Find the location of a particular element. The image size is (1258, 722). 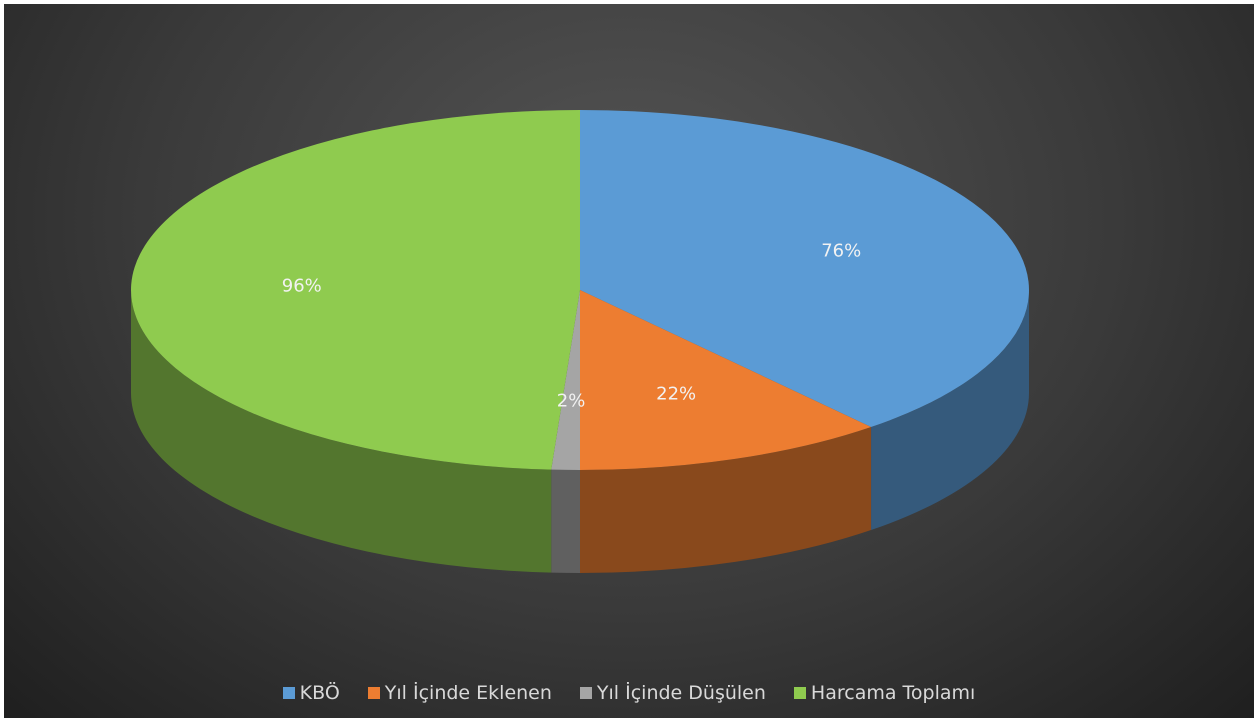

legend-item-eklenen: Yıl İçinde Eklenen is located at coordinates (459, 693).